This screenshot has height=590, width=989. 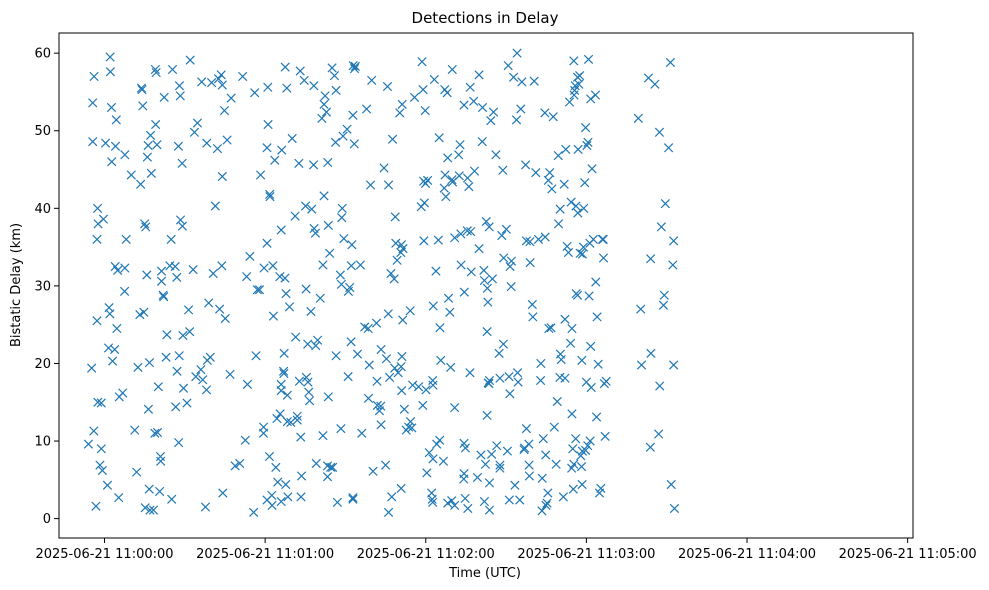 I want to click on y-tick-label: 40, so click(x=42, y=209).